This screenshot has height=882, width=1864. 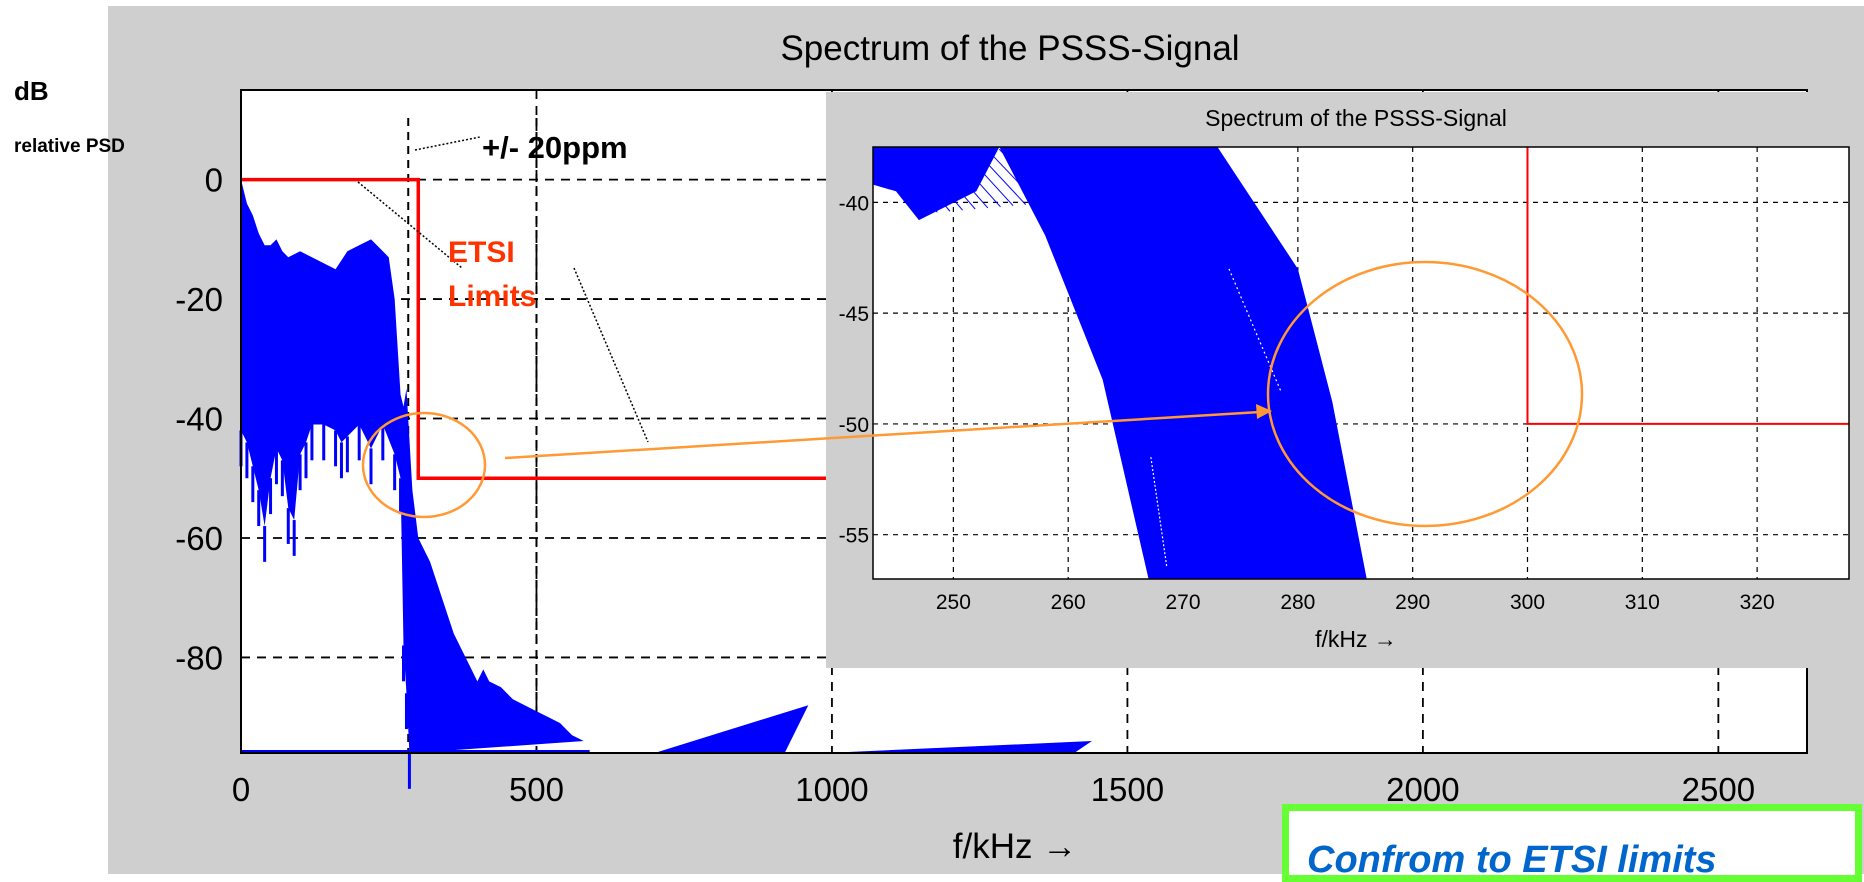 I want to click on inset-spectrum-band, so click(x=1120, y=363).